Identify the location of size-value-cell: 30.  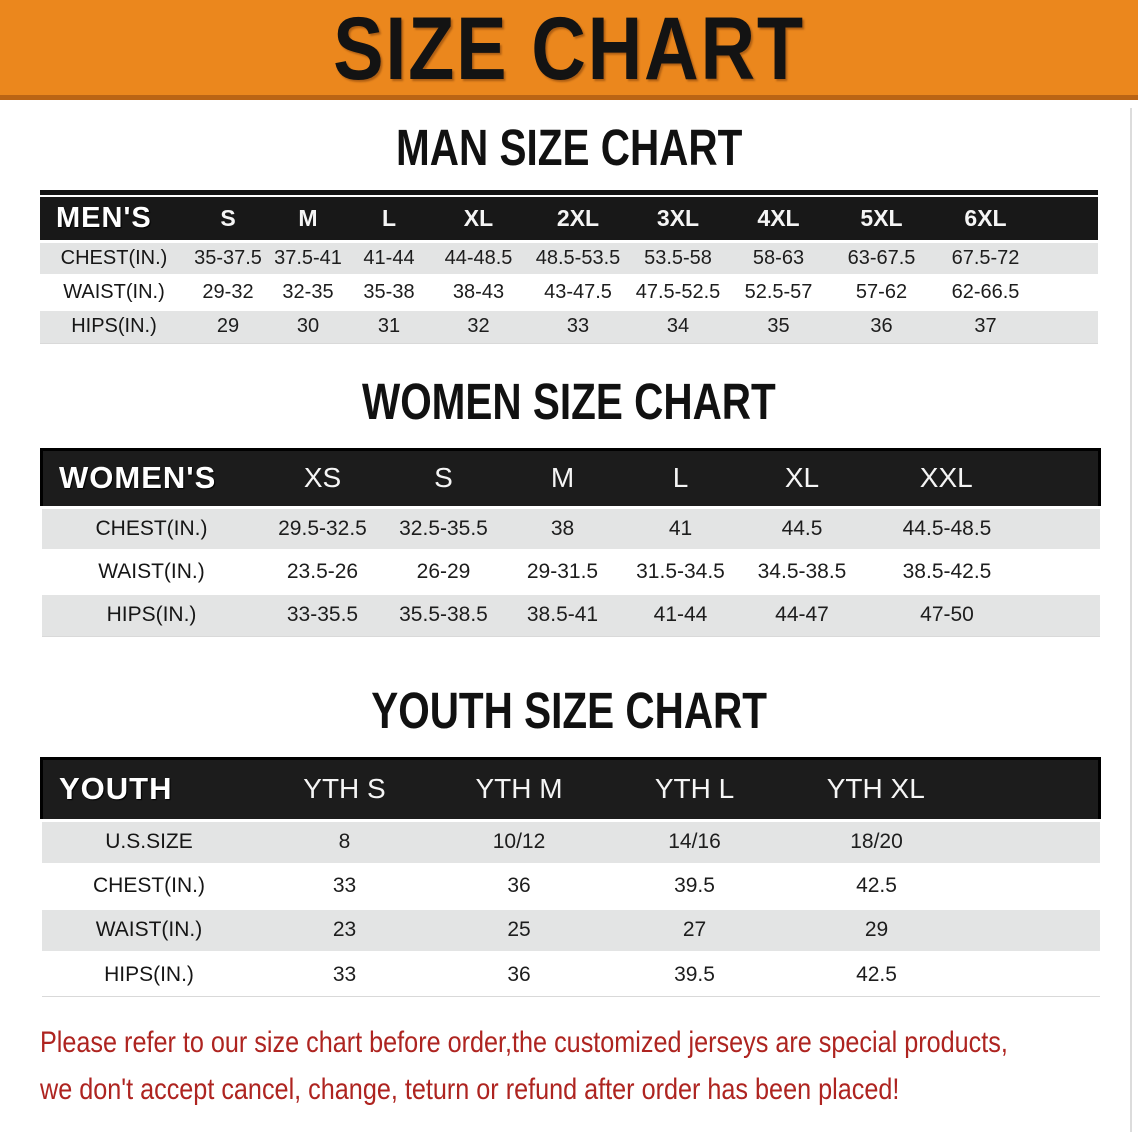
(308, 325).